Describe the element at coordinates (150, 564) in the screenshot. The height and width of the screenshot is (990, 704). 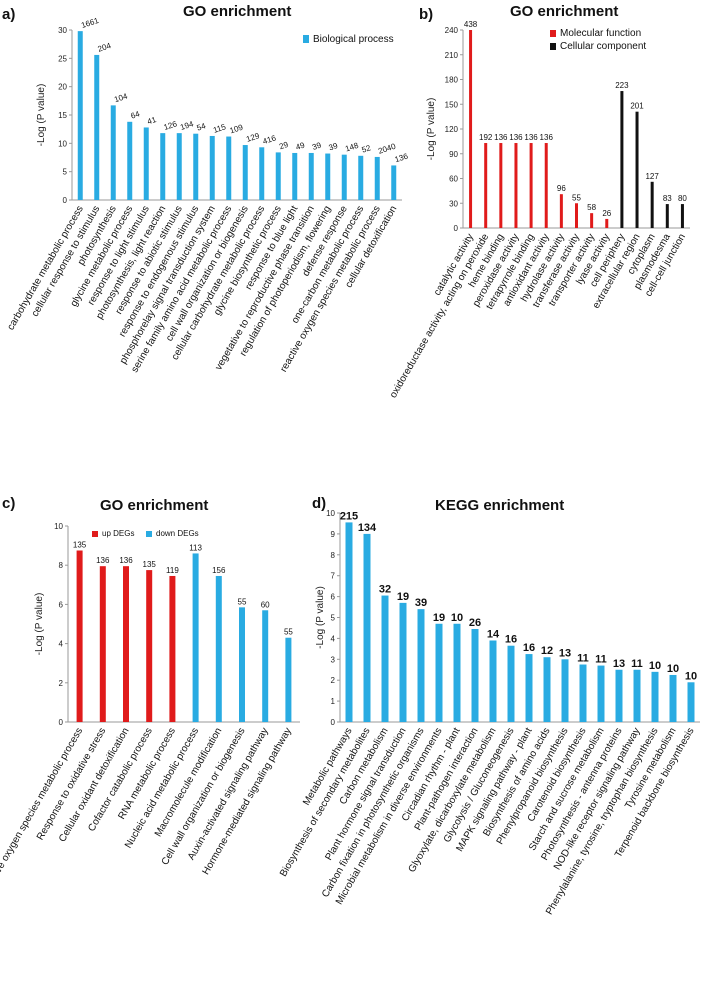
I see `data-label: 135` at that location.